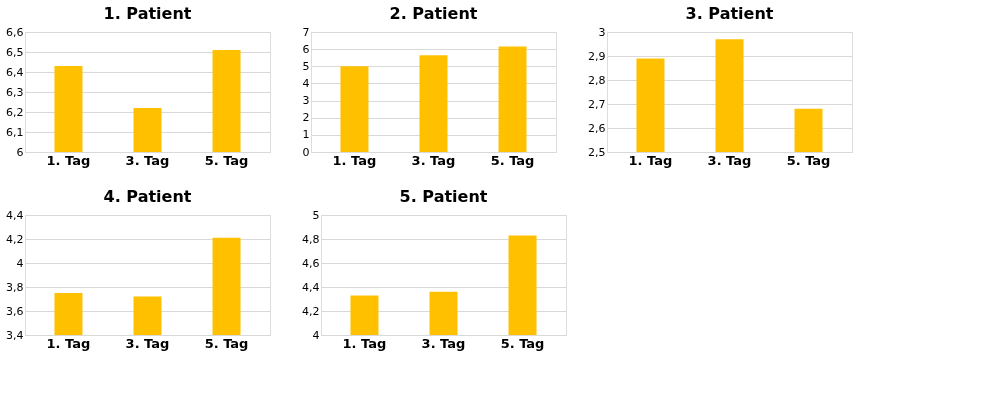 Image resolution: width=1007 pixels, height=396 pixels. What do you see at coordinates (306, 135) in the screenshot?
I see `y-tick-label: 1` at bounding box center [306, 135].